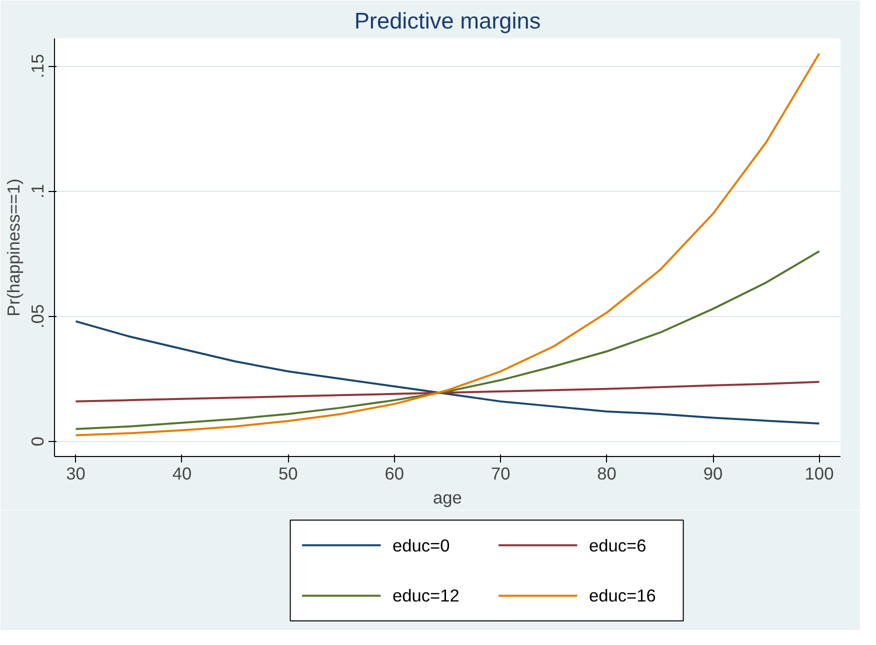 The width and height of the screenshot is (876, 645). Describe the element at coordinates (14, 247) in the screenshot. I see `y-axis-title: Pr(happiness==1)` at that location.